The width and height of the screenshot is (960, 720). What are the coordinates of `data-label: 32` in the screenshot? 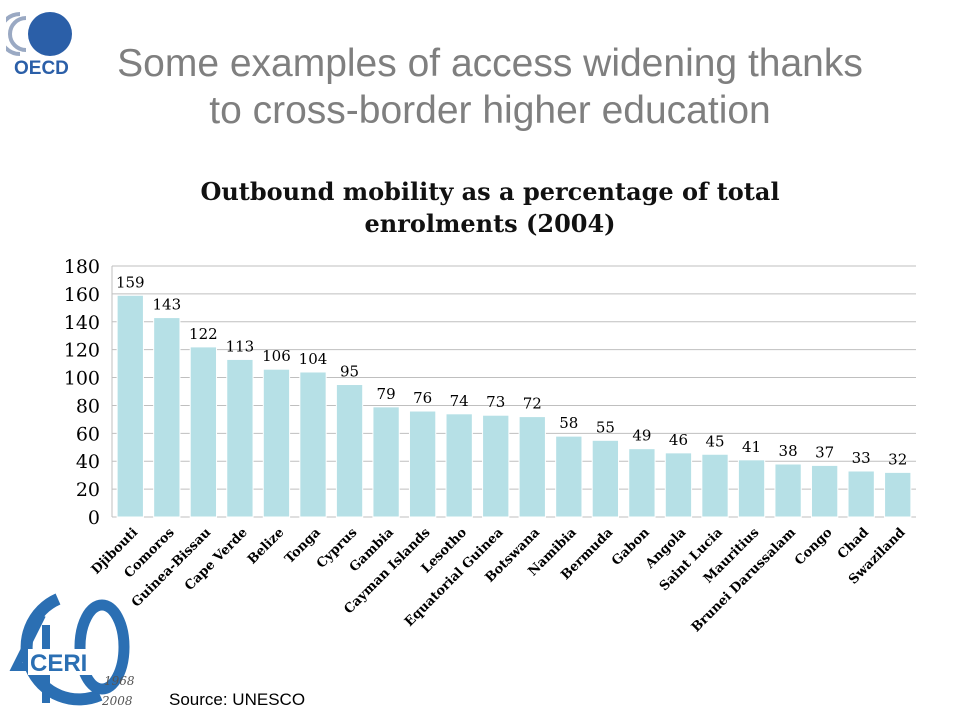 It's located at (897, 459).